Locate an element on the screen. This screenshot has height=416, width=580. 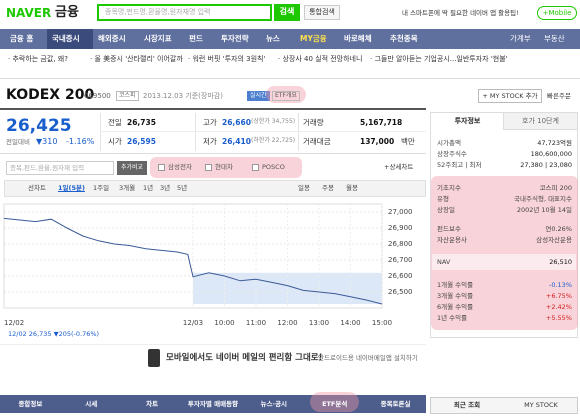
nav-right: 부동산 is located at coordinates (554, 38).